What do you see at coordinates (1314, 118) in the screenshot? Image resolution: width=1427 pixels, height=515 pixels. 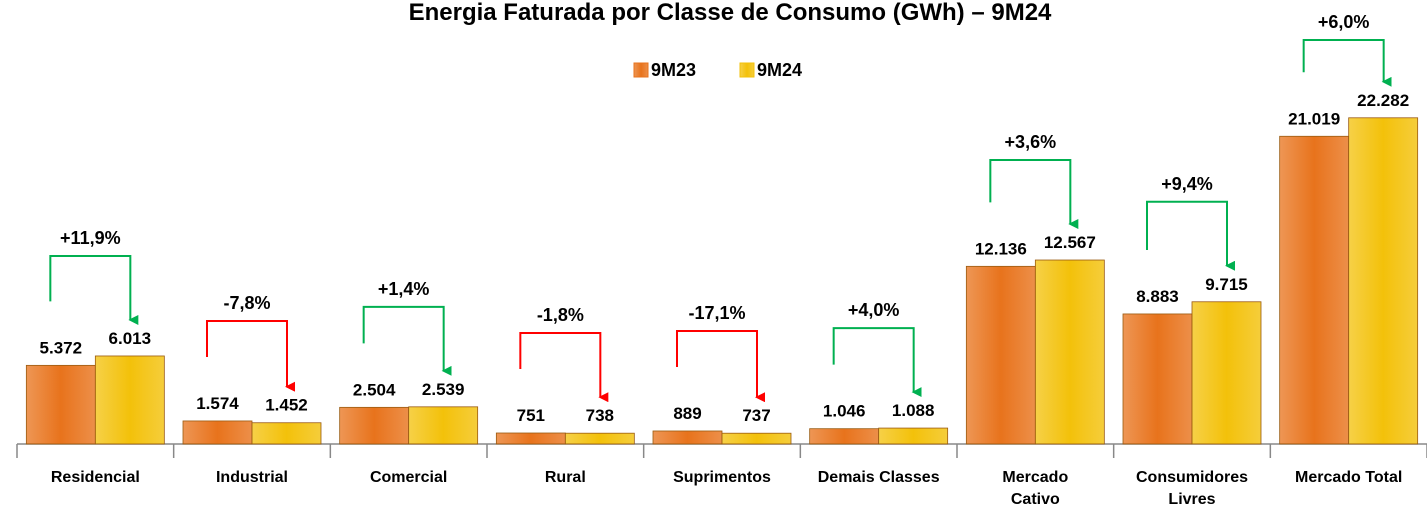 I see `value-label: 21.019` at bounding box center [1314, 118].